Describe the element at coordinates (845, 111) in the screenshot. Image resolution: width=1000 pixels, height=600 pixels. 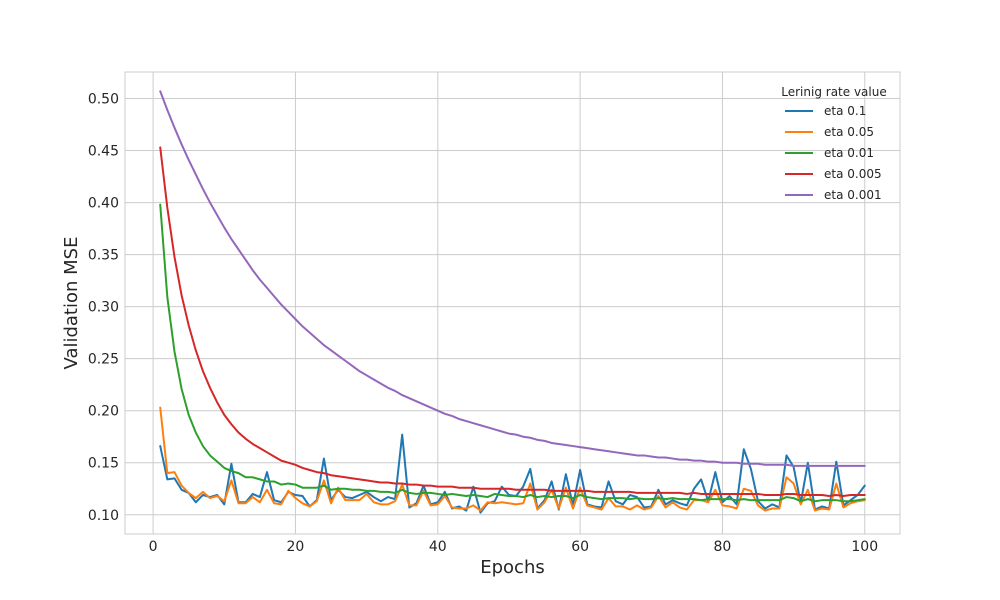
I see `legend-label: eta 0.1` at that location.